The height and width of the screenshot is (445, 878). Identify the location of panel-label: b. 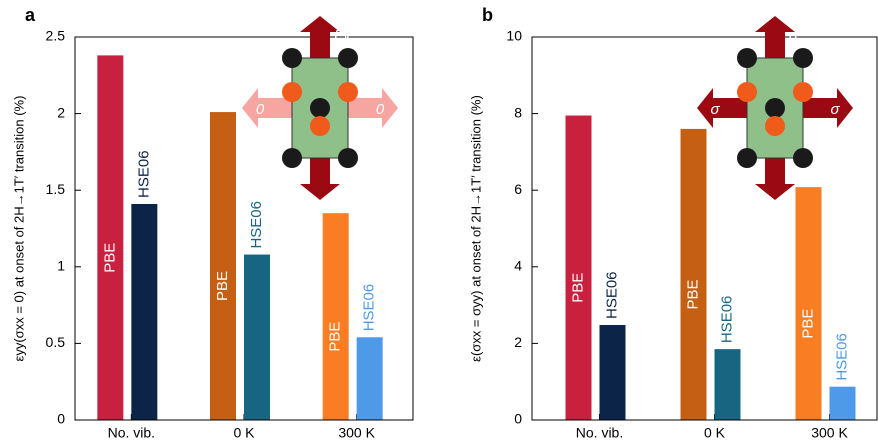
(487, 15).